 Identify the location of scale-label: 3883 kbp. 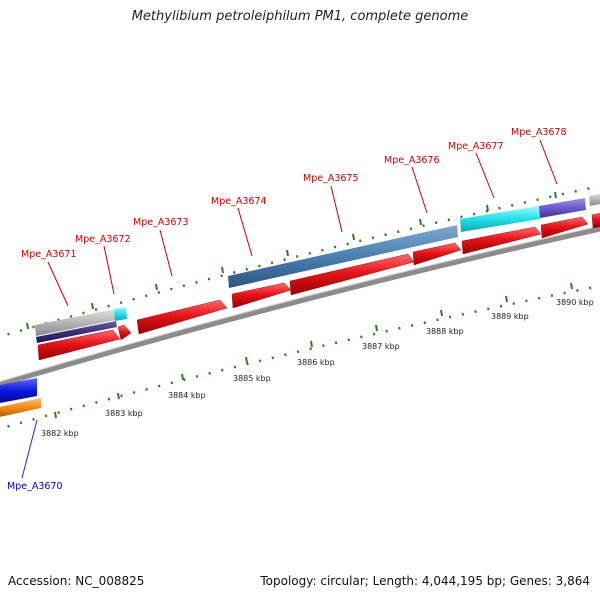
(124, 413).